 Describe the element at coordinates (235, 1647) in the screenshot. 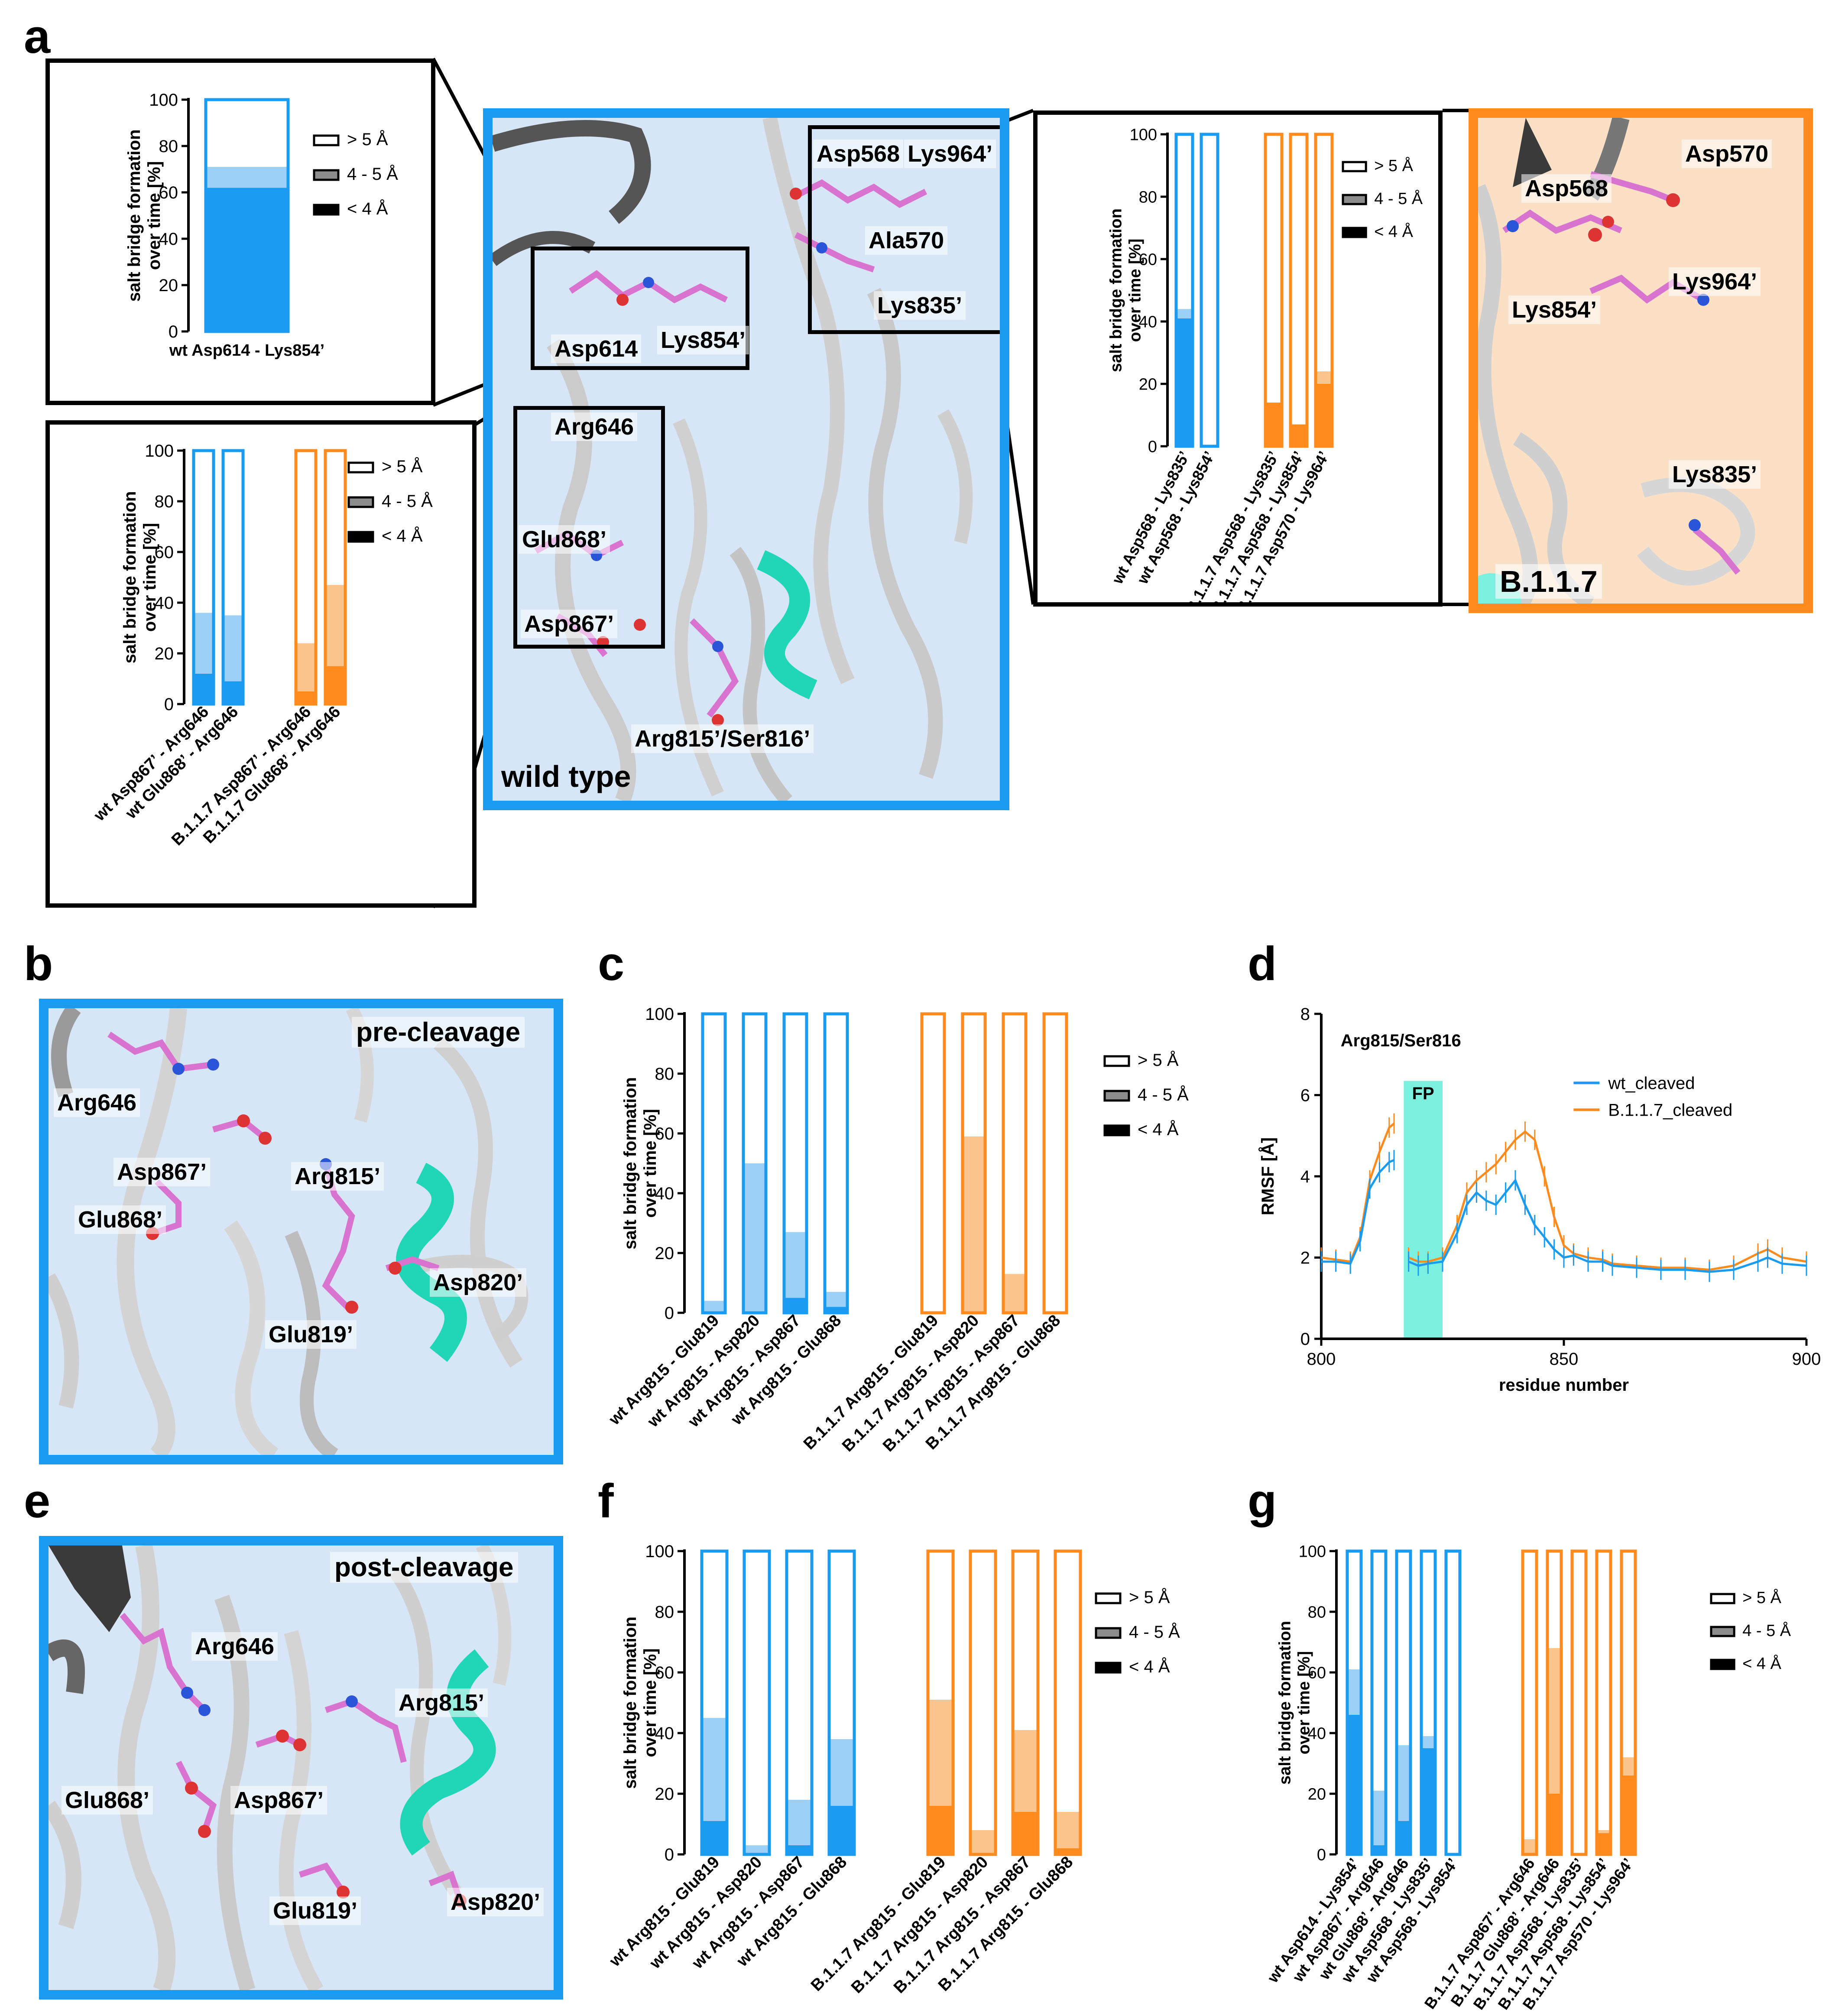

I see `post-label-arg646: Arg646` at that location.